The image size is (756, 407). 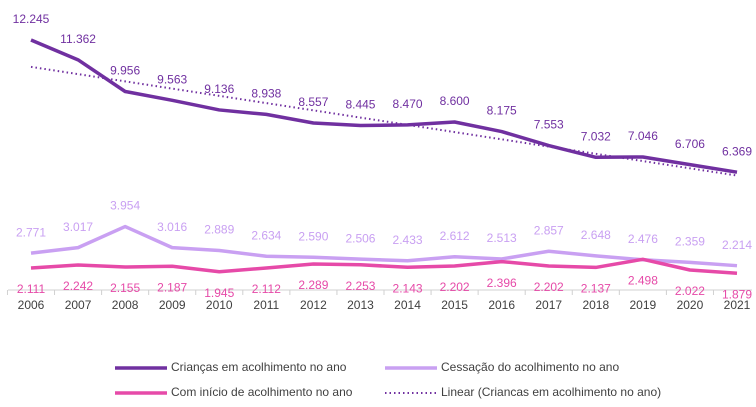 I want to click on data-label: 1.945, so click(x=219, y=293).